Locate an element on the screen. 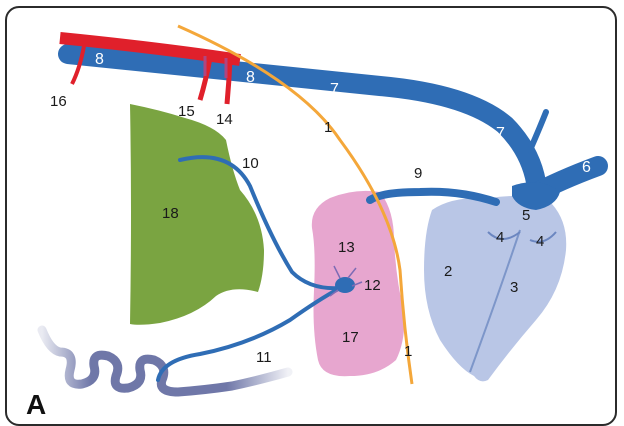 The height and width of the screenshot is (426, 624). coiled-vessel is located at coordinates (165, 361).